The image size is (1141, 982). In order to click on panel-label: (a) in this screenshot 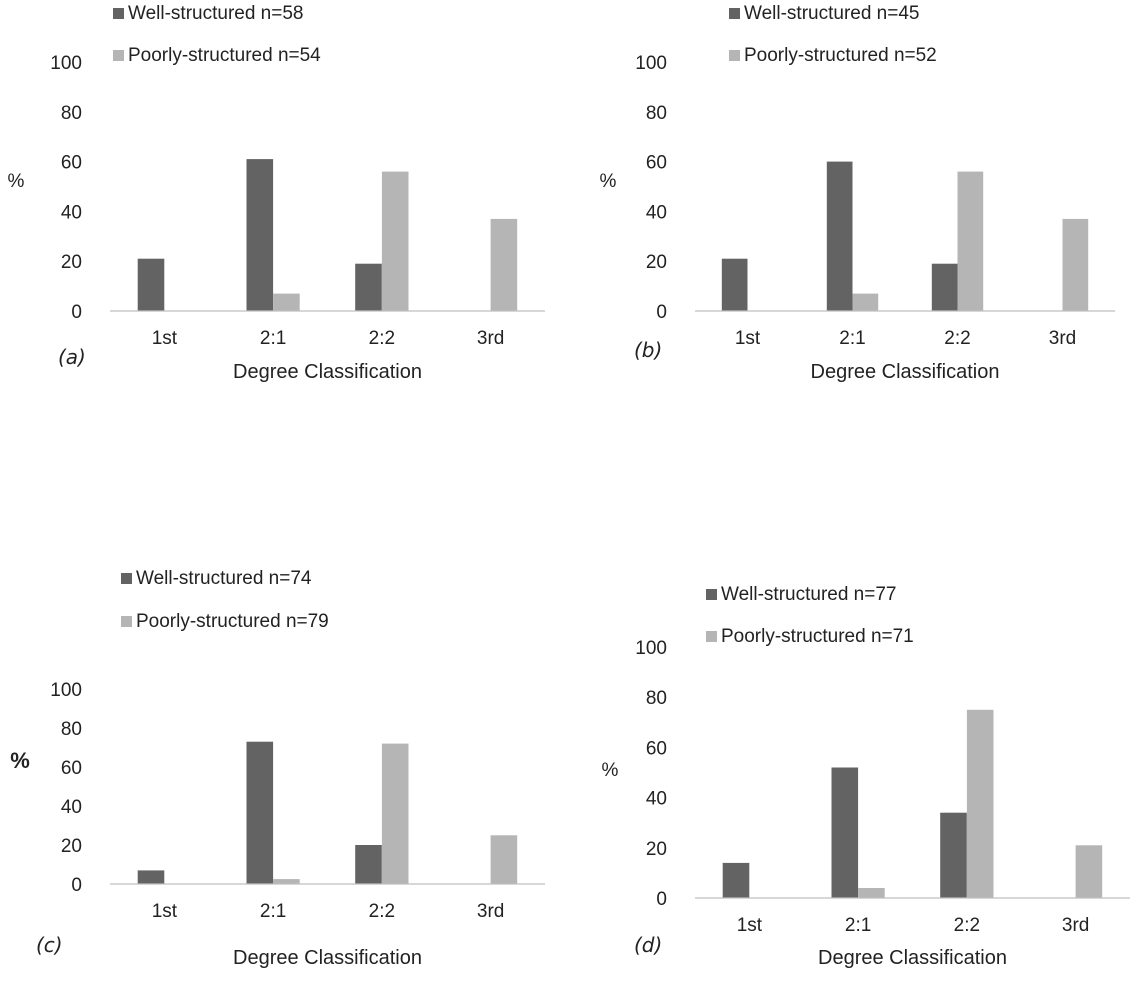, I will do `click(72, 357)`.